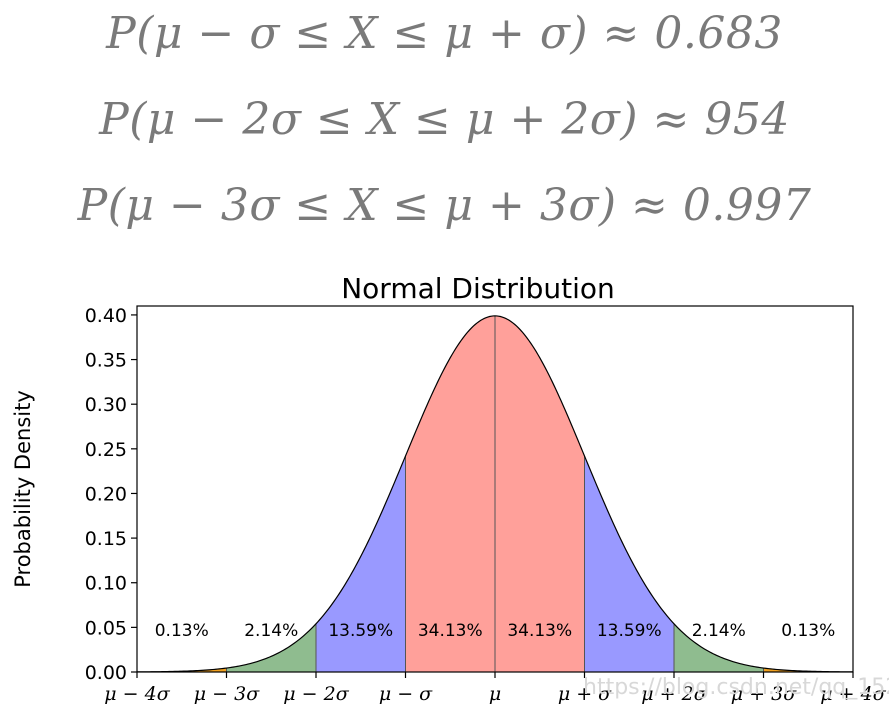 This screenshot has height=710, width=889. Describe the element at coordinates (23, 489) in the screenshot. I see `y-axis-label: Probability Density` at that location.